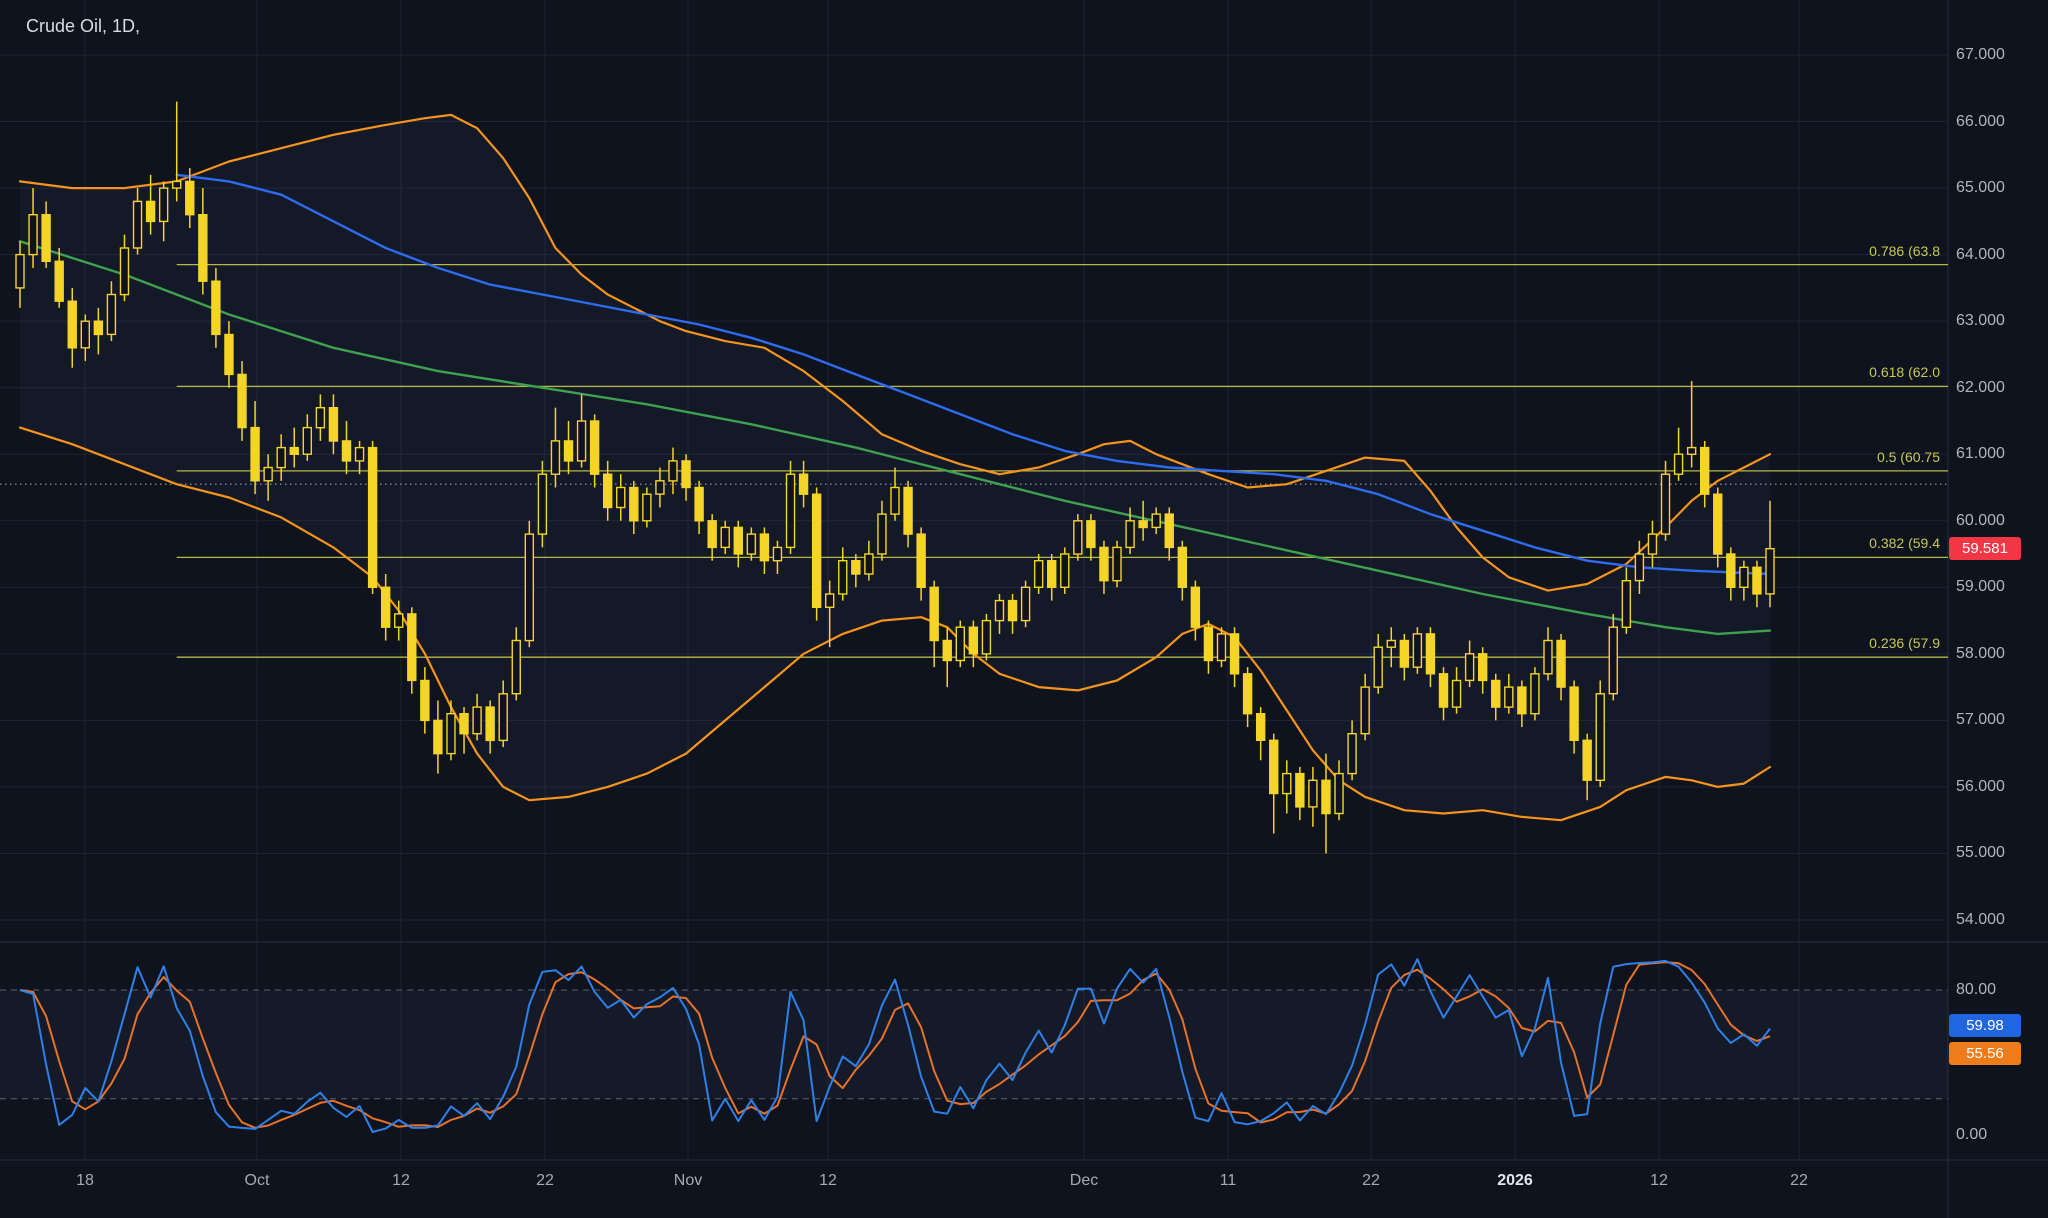  What do you see at coordinates (1980, 520) in the screenshot?
I see `price-axis-label: 60.000` at bounding box center [1980, 520].